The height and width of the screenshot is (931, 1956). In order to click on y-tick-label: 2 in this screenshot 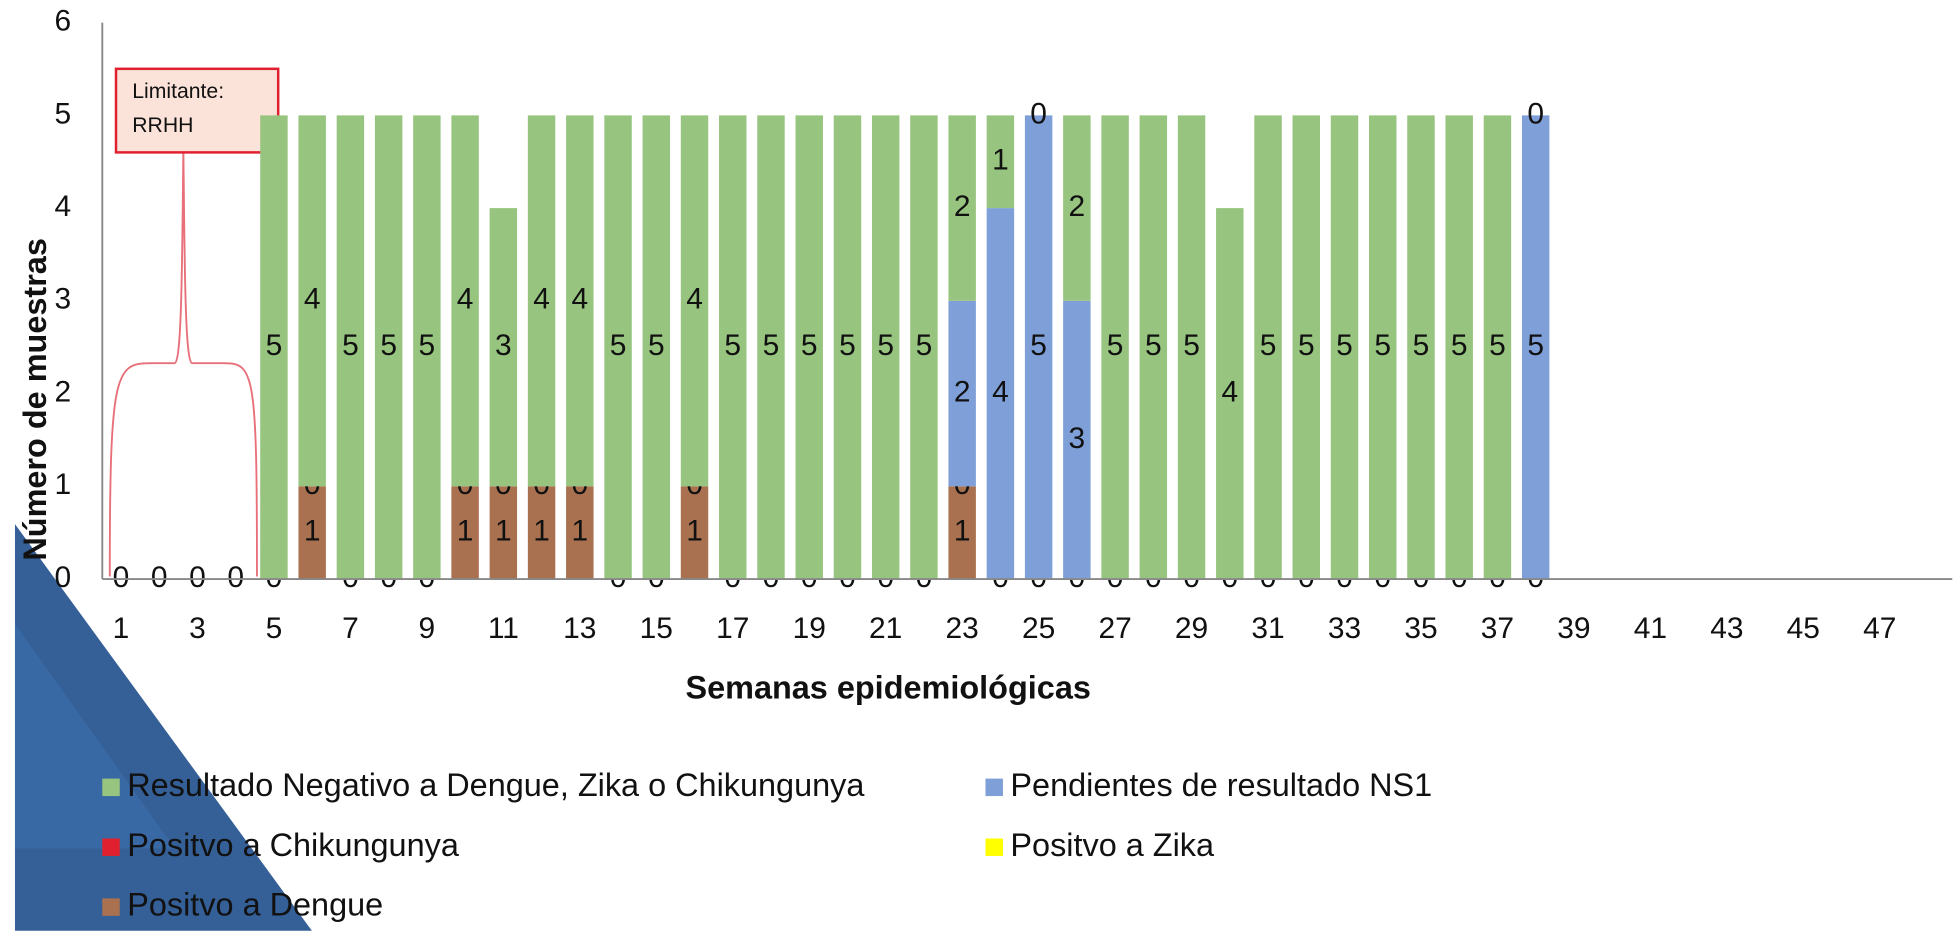, I will do `click(62, 391)`.